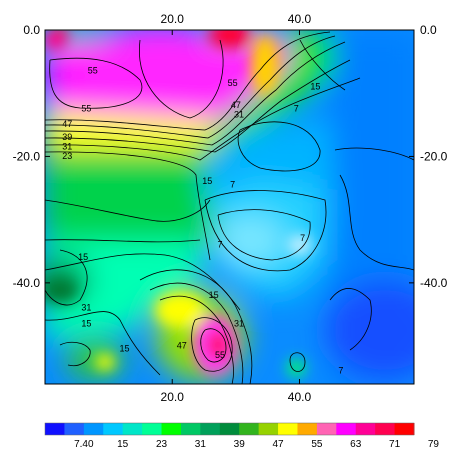 The image size is (465, 460). I want to click on y-tick-label-right: 0.0, so click(428, 30).